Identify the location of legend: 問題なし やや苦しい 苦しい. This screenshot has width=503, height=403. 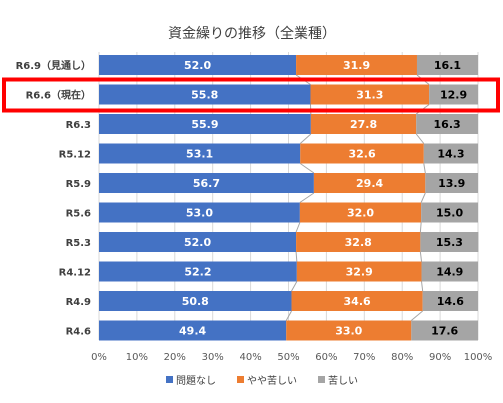
(262, 380).